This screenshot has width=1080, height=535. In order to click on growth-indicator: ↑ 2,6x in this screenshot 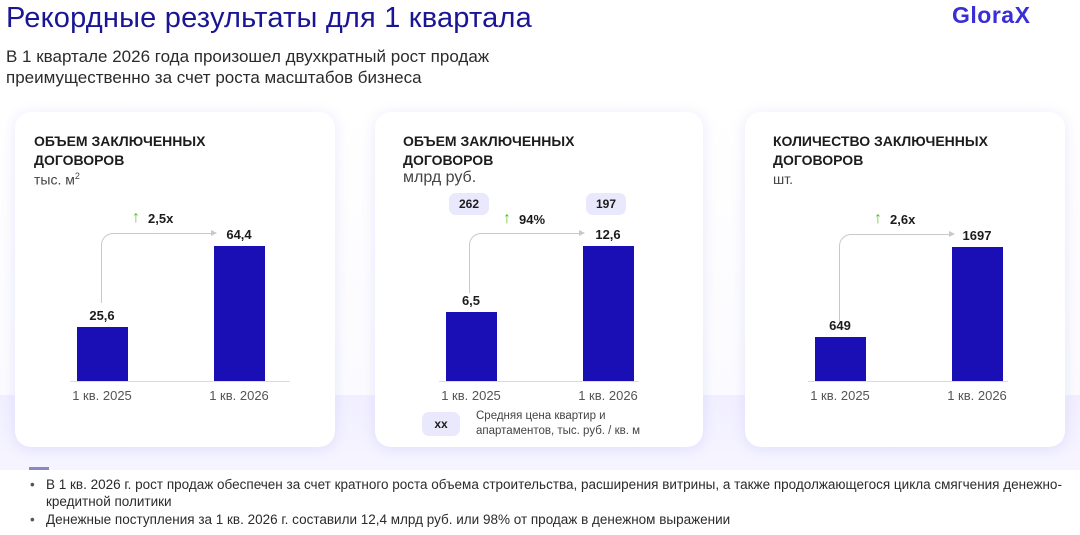, I will do `click(894, 219)`.